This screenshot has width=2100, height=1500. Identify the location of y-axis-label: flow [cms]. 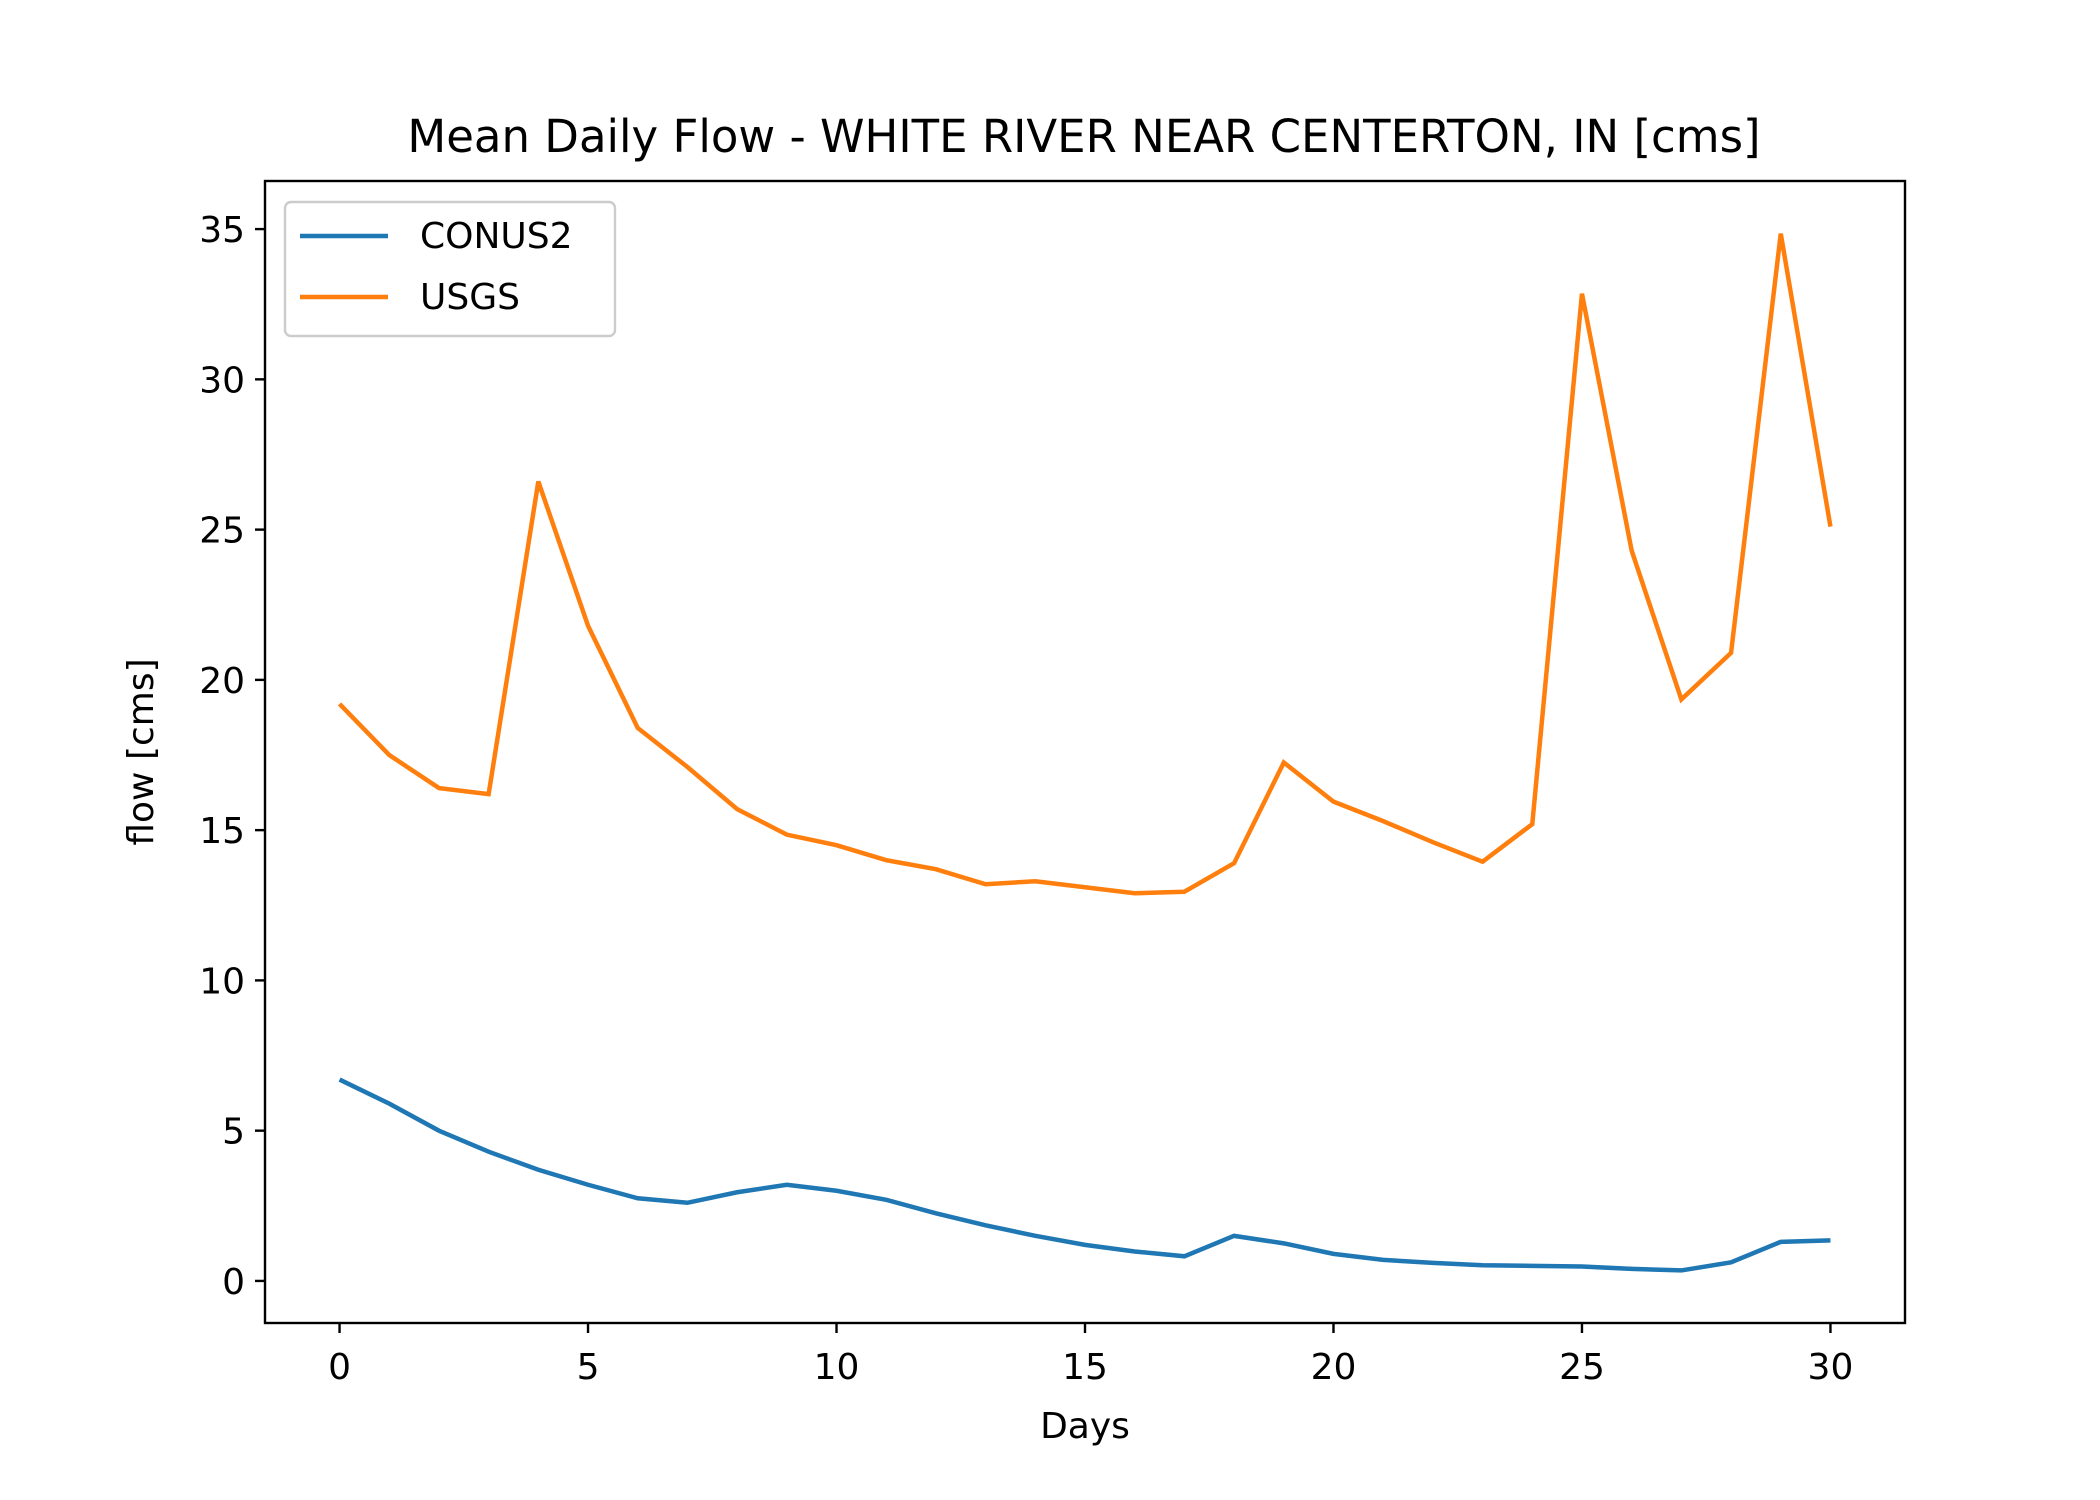
(141, 751).